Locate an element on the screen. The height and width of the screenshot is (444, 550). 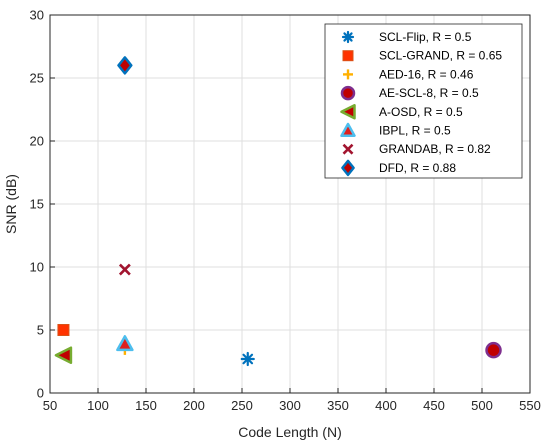
x-axis-ticks: 50 100 150 200 250 300 350 400 450 500 550 is located at coordinates (292, 400).